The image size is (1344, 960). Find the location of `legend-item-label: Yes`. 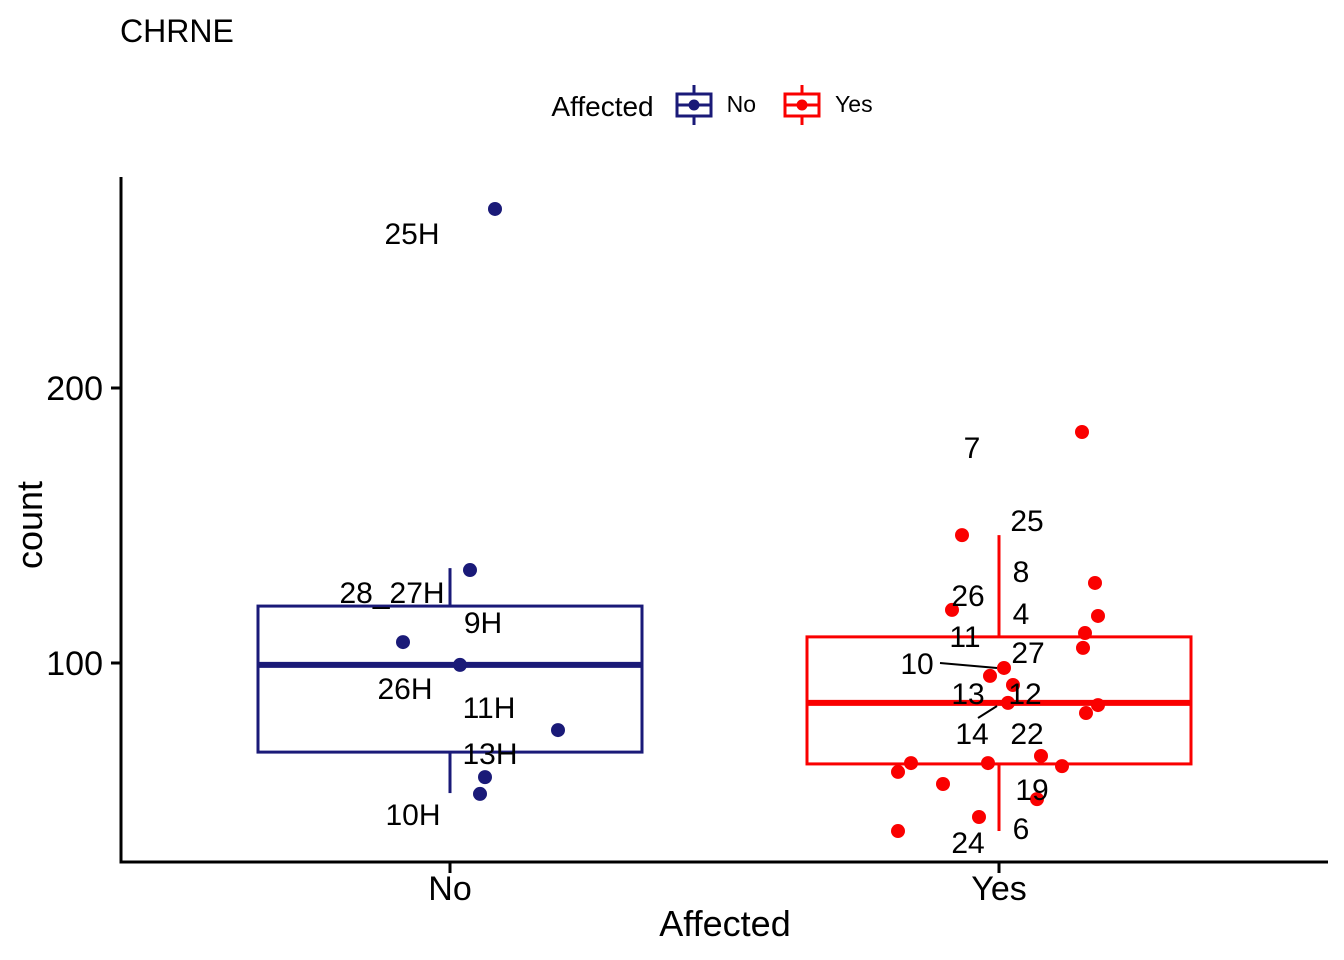

legend-item-label: Yes is located at coordinates (854, 104).